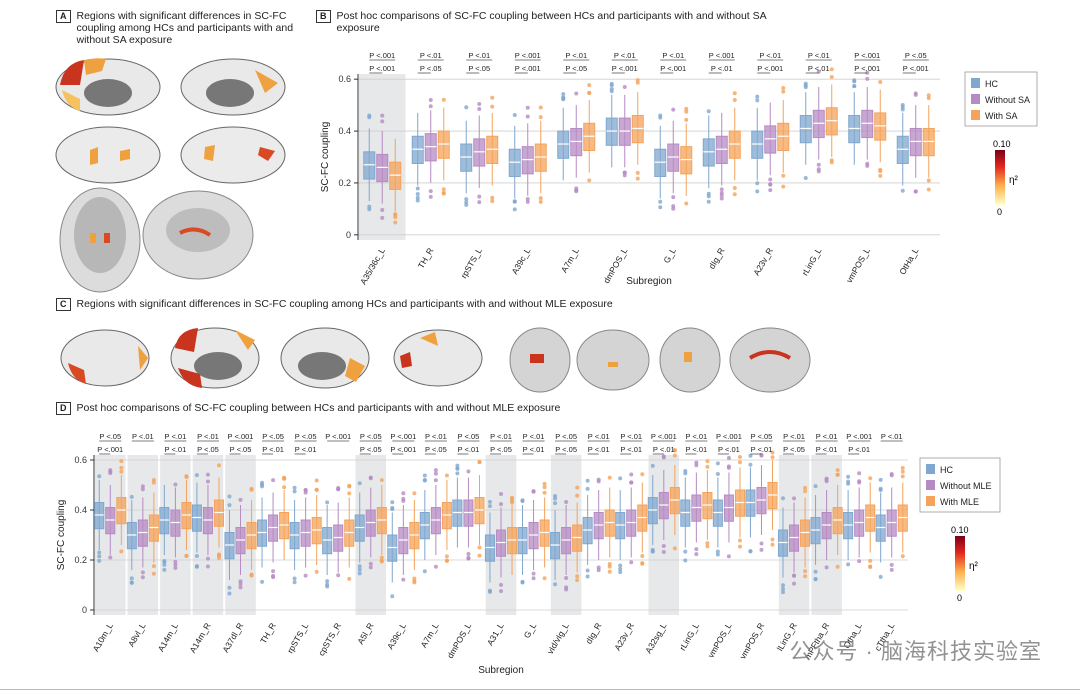  What do you see at coordinates (137, 635) in the screenshot?
I see `x-tick-label: A8vl_L` at bounding box center [137, 635].